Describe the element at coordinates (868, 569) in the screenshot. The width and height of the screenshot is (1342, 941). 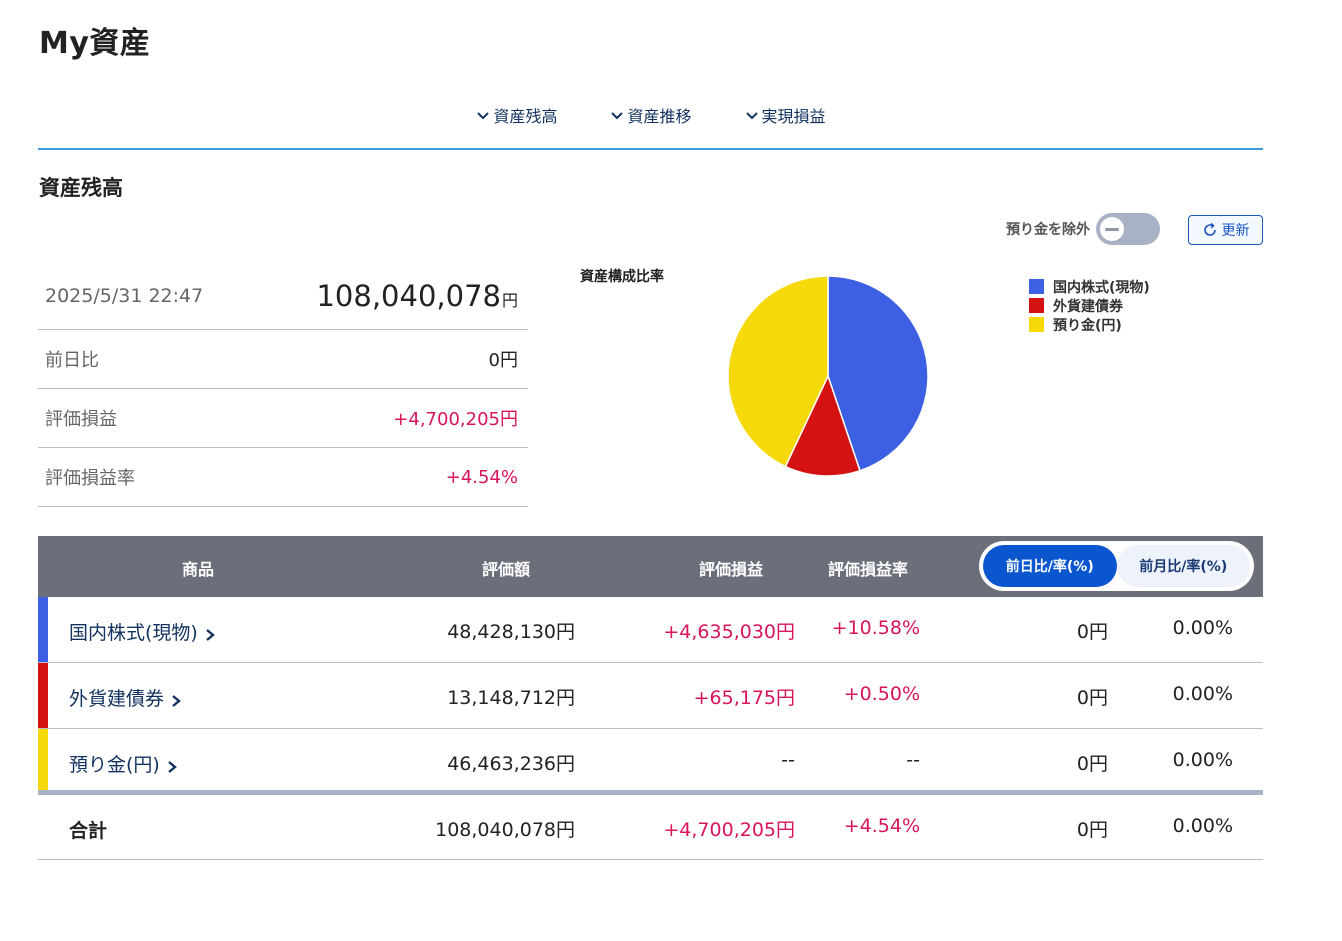
I see `header-pl-rate: 評価損益率` at that location.